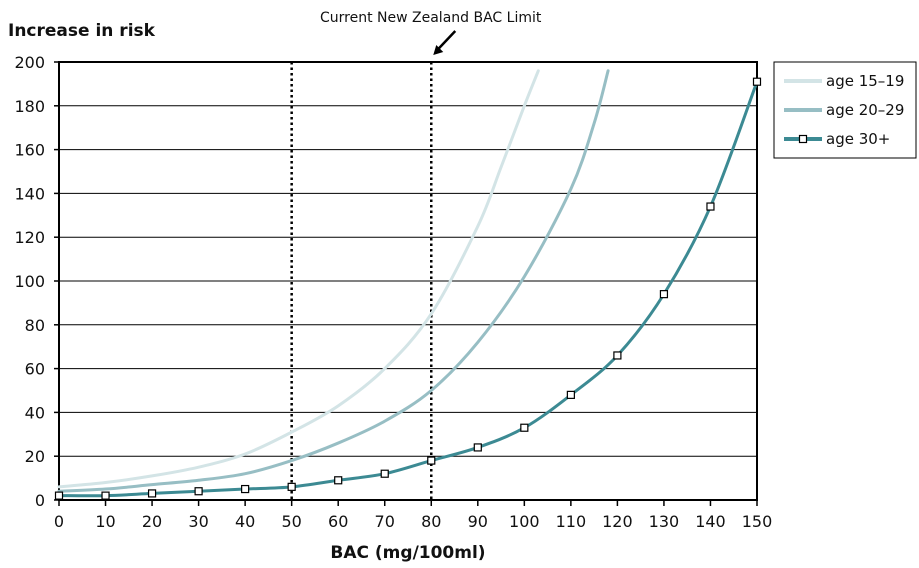 The height and width of the screenshot is (568, 919). I want to click on x-axis-label: BAC (mg/100ml), so click(407, 553).